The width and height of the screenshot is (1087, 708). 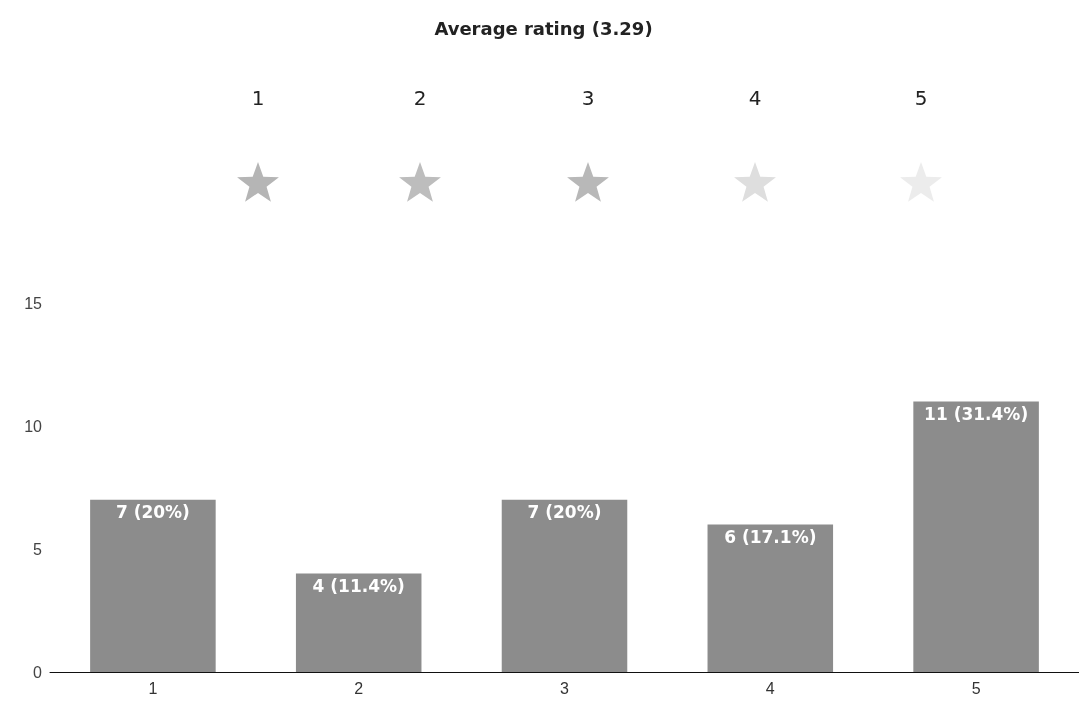 I want to click on data-label: 4 (11.4%), so click(x=358, y=586).